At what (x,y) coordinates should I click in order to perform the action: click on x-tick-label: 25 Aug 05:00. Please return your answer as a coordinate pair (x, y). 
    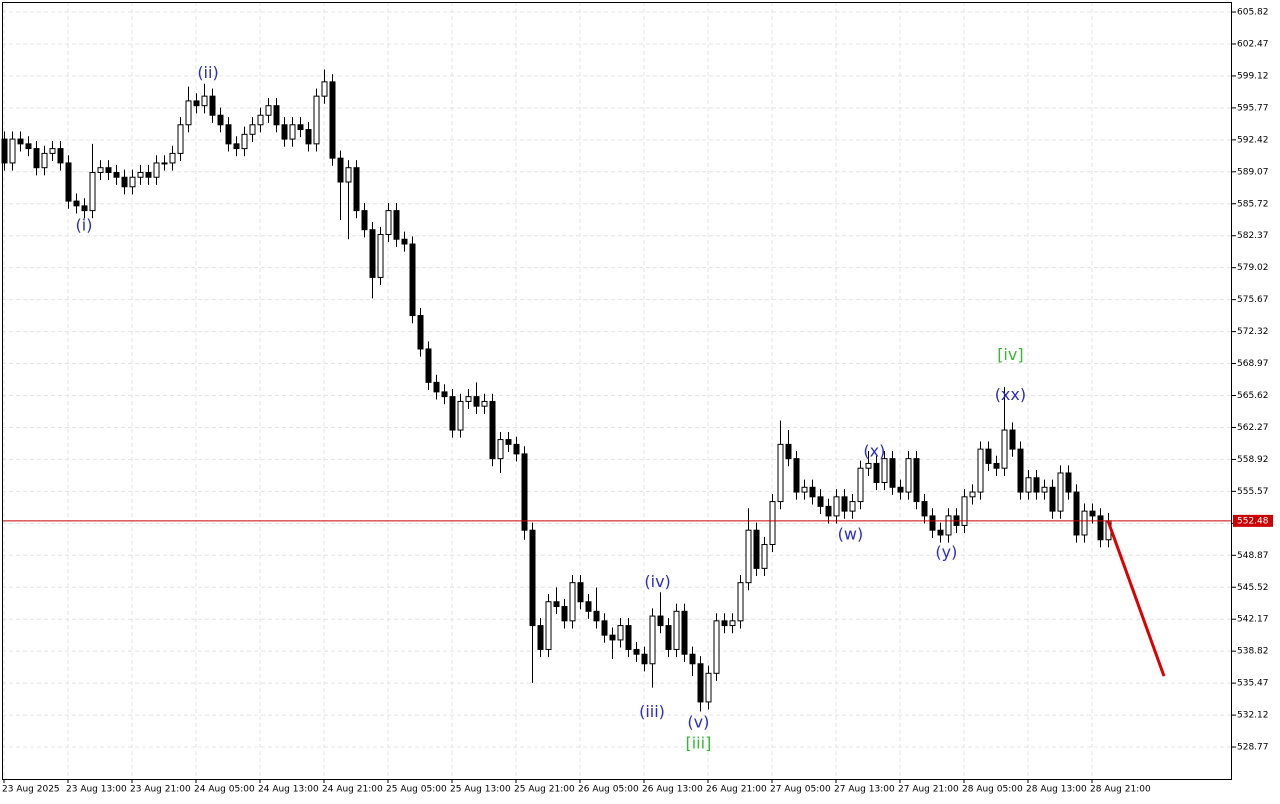
    Looking at the image, I should click on (416, 790).